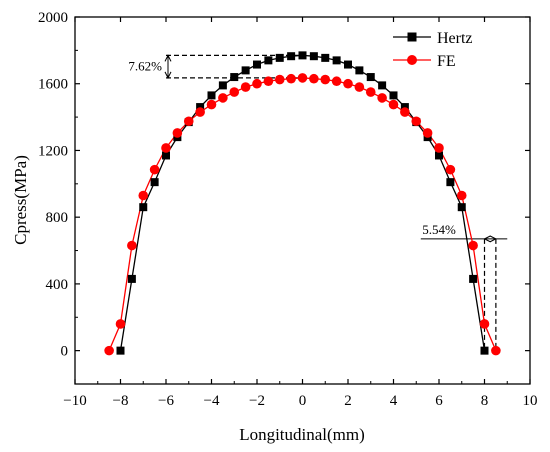  I want to click on y-axis-title: Cpress(MPa), so click(20, 200).